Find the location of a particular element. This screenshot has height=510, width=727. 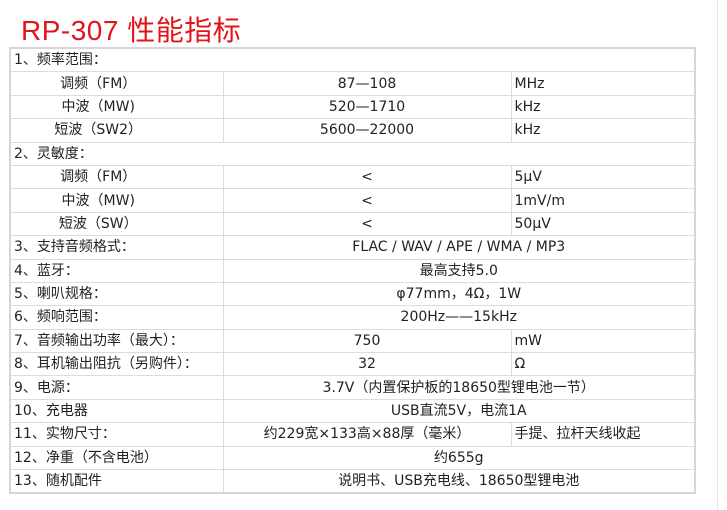

spec-label: 9、电源： is located at coordinates (116, 387).